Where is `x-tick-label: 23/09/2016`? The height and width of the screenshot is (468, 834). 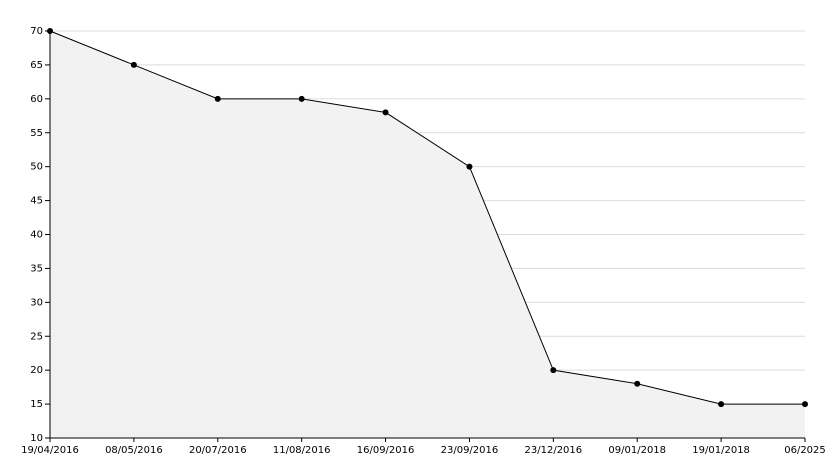 x-tick-label: 23/09/2016 is located at coordinates (470, 450).